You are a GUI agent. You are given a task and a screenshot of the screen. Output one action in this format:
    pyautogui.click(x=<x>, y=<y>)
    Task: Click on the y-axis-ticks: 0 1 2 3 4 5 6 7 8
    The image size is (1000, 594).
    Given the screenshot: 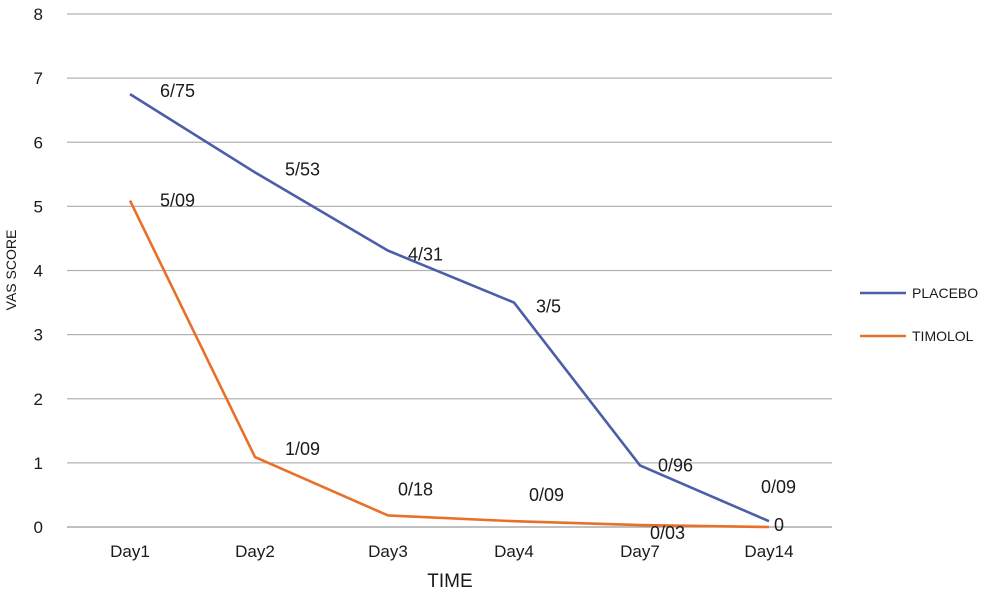 What is the action you would take?
    pyautogui.click(x=38, y=271)
    